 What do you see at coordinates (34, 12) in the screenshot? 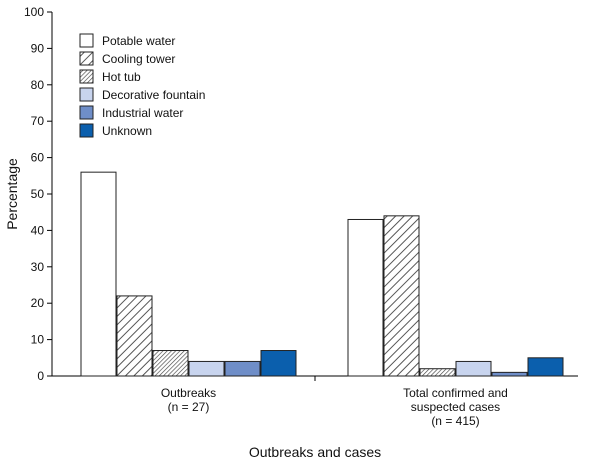
I see `y-tick-label: 100` at bounding box center [34, 12].